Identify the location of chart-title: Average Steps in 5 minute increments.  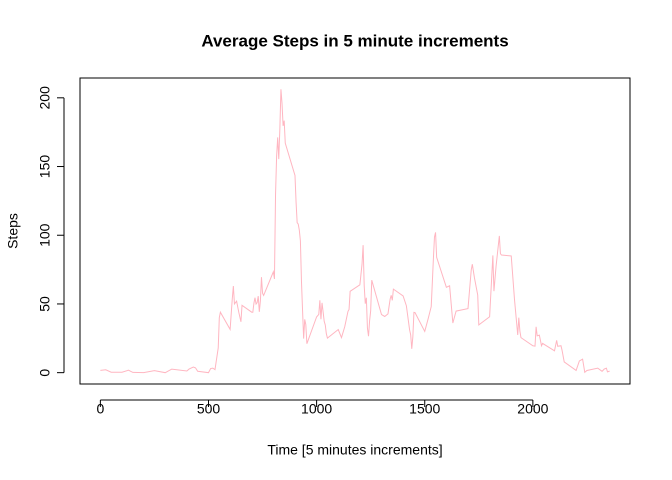
(354, 40).